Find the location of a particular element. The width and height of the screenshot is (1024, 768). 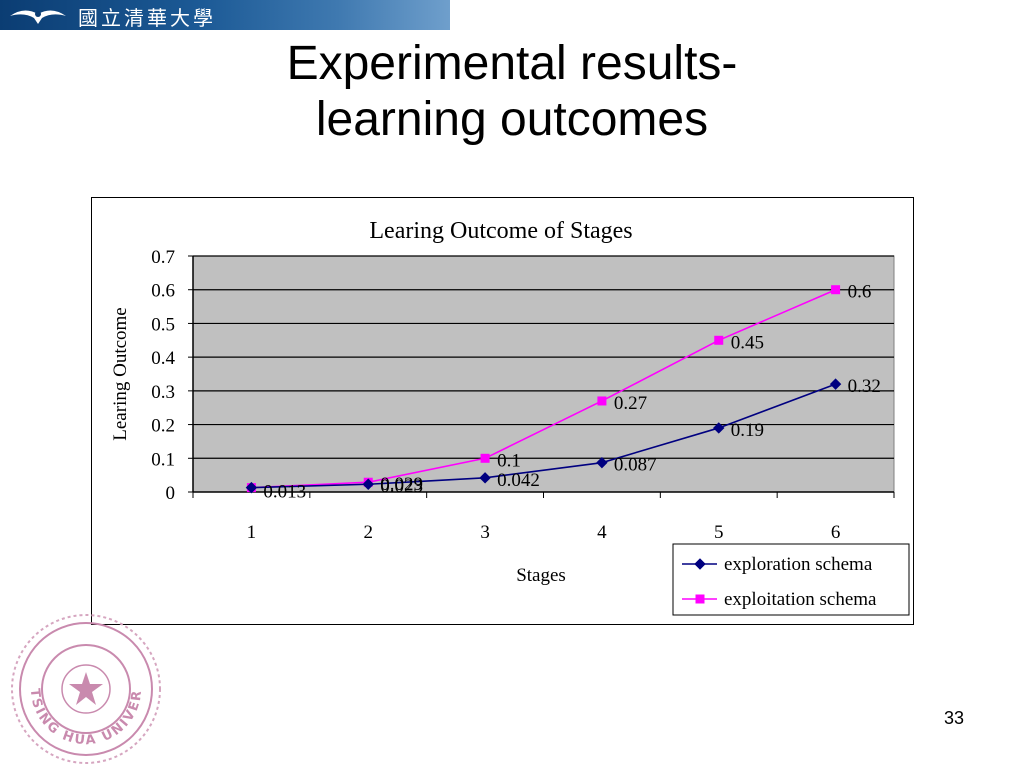

data-label: 0.19 is located at coordinates (747, 430).